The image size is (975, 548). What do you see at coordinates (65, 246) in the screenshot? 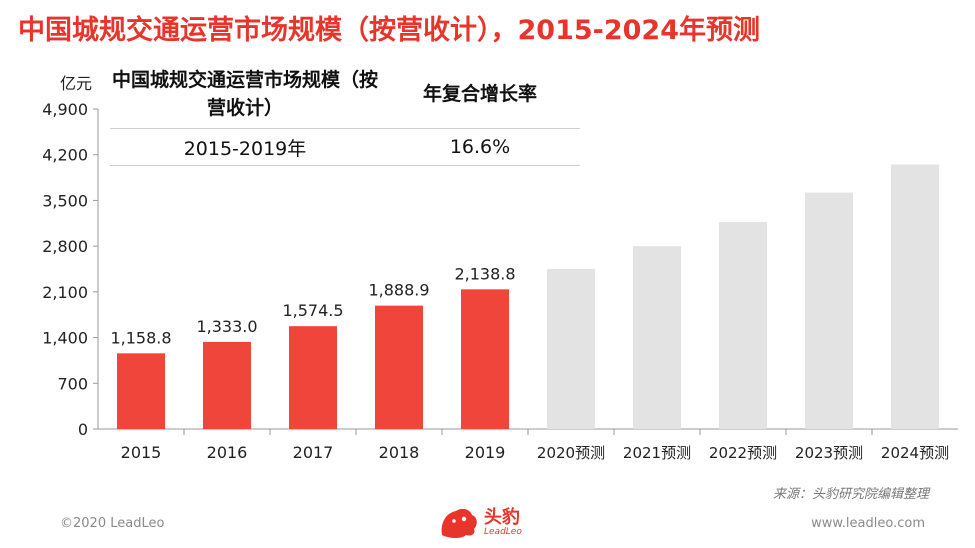
I see `y-tick-label: 2,800` at bounding box center [65, 246].